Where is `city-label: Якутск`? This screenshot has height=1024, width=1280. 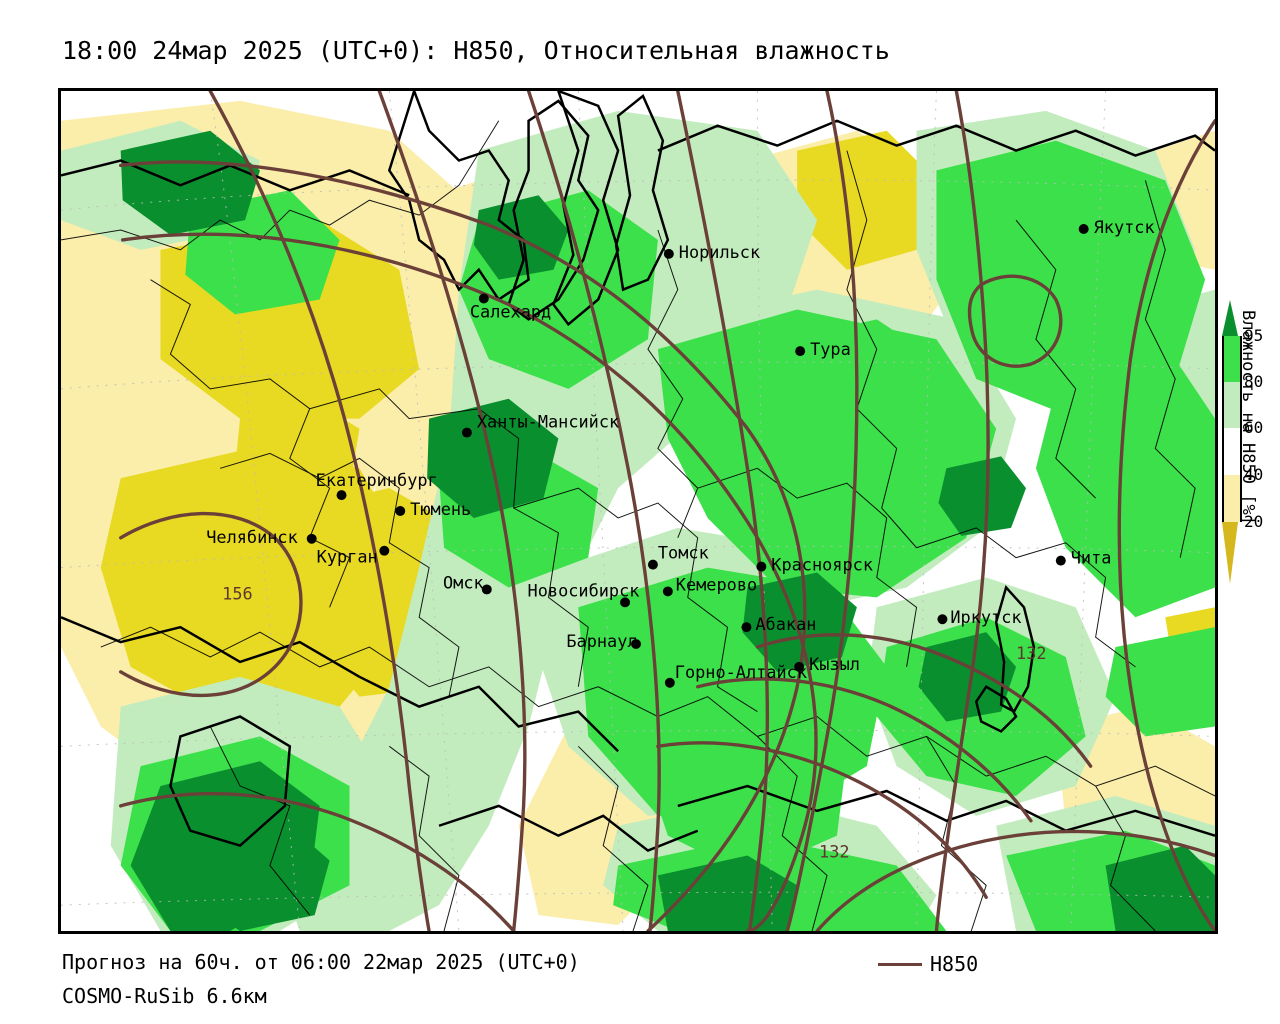
city-label: Якутск is located at coordinates (1124, 227).